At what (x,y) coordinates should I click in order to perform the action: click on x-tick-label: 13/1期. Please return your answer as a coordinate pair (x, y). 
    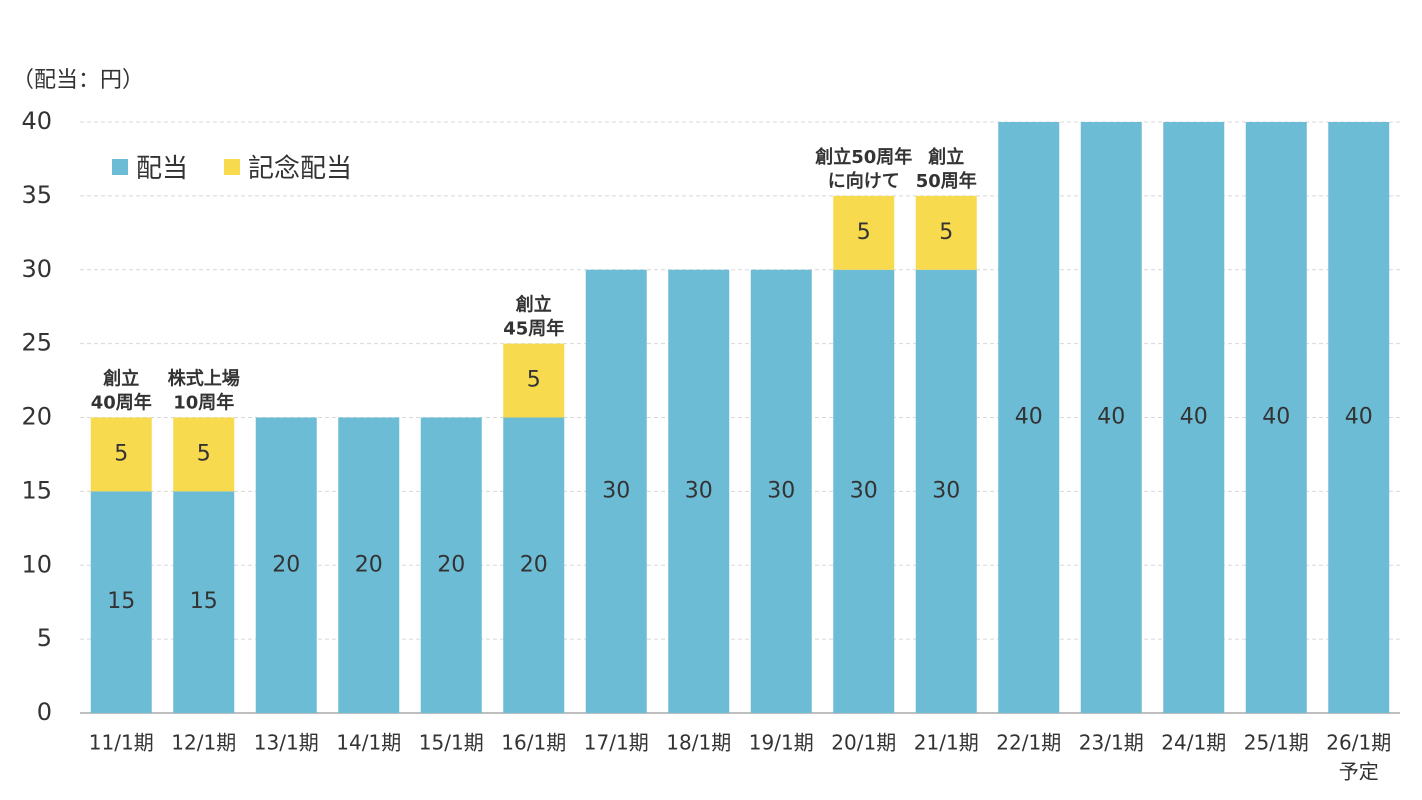
    Looking at the image, I should click on (286, 743).